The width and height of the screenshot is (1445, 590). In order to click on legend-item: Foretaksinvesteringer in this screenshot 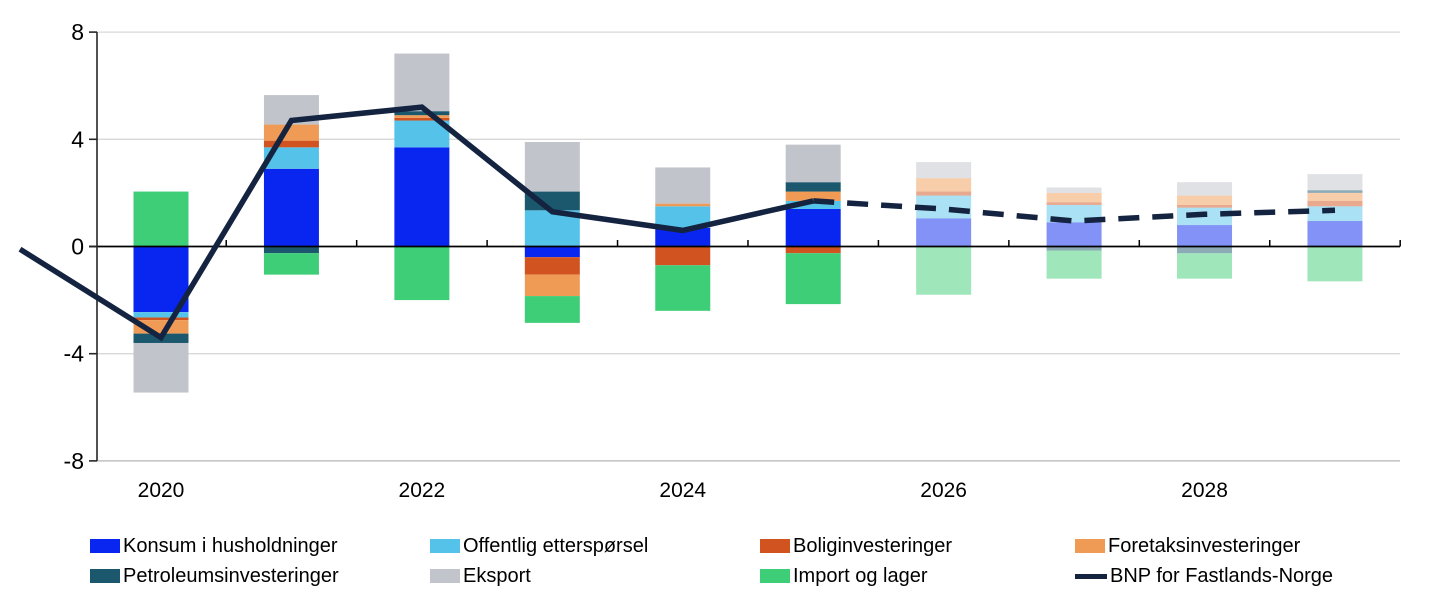, I will do `click(1187, 546)`.